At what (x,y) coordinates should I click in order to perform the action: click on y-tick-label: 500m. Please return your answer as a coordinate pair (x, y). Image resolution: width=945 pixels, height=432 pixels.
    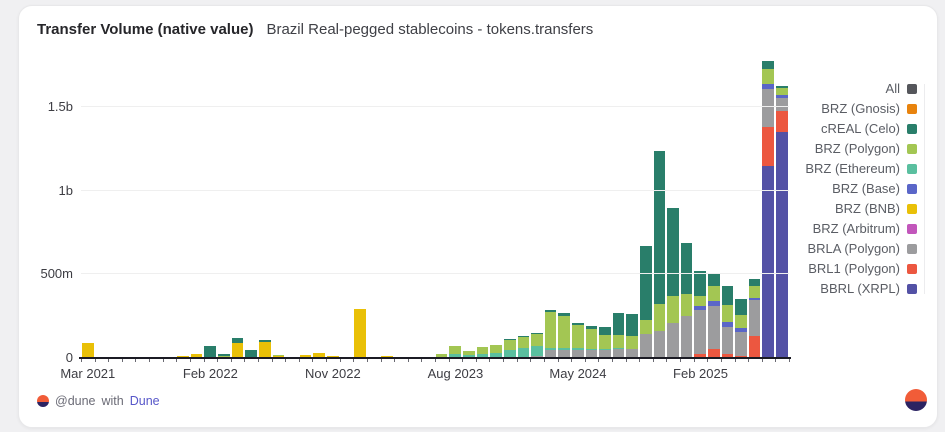
    Looking at the image, I should click on (56, 274).